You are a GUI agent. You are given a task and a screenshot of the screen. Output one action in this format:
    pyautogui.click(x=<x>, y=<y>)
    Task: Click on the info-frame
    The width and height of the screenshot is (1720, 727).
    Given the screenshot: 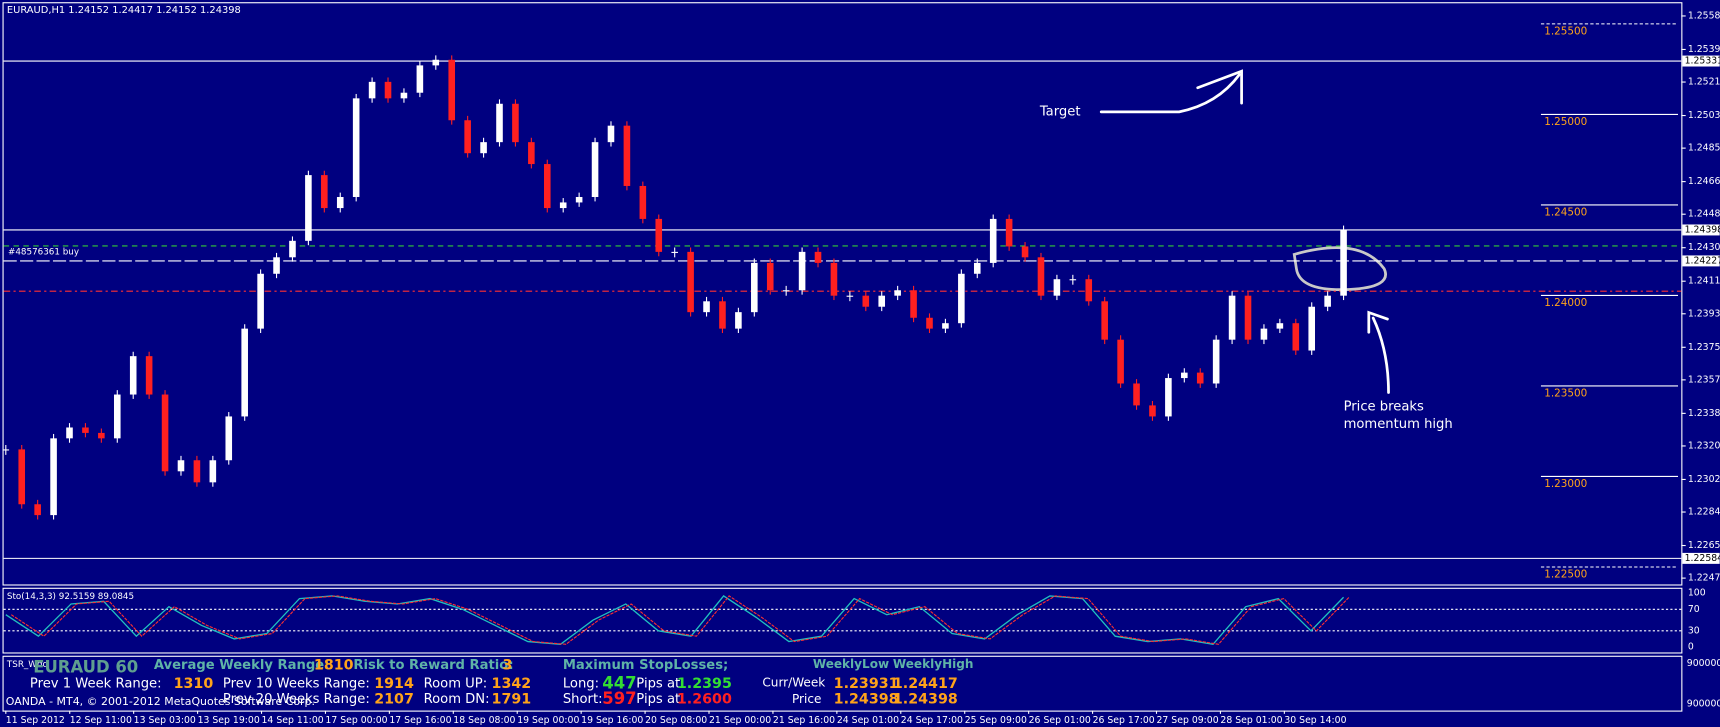 What is the action you would take?
    pyautogui.click(x=842, y=683)
    